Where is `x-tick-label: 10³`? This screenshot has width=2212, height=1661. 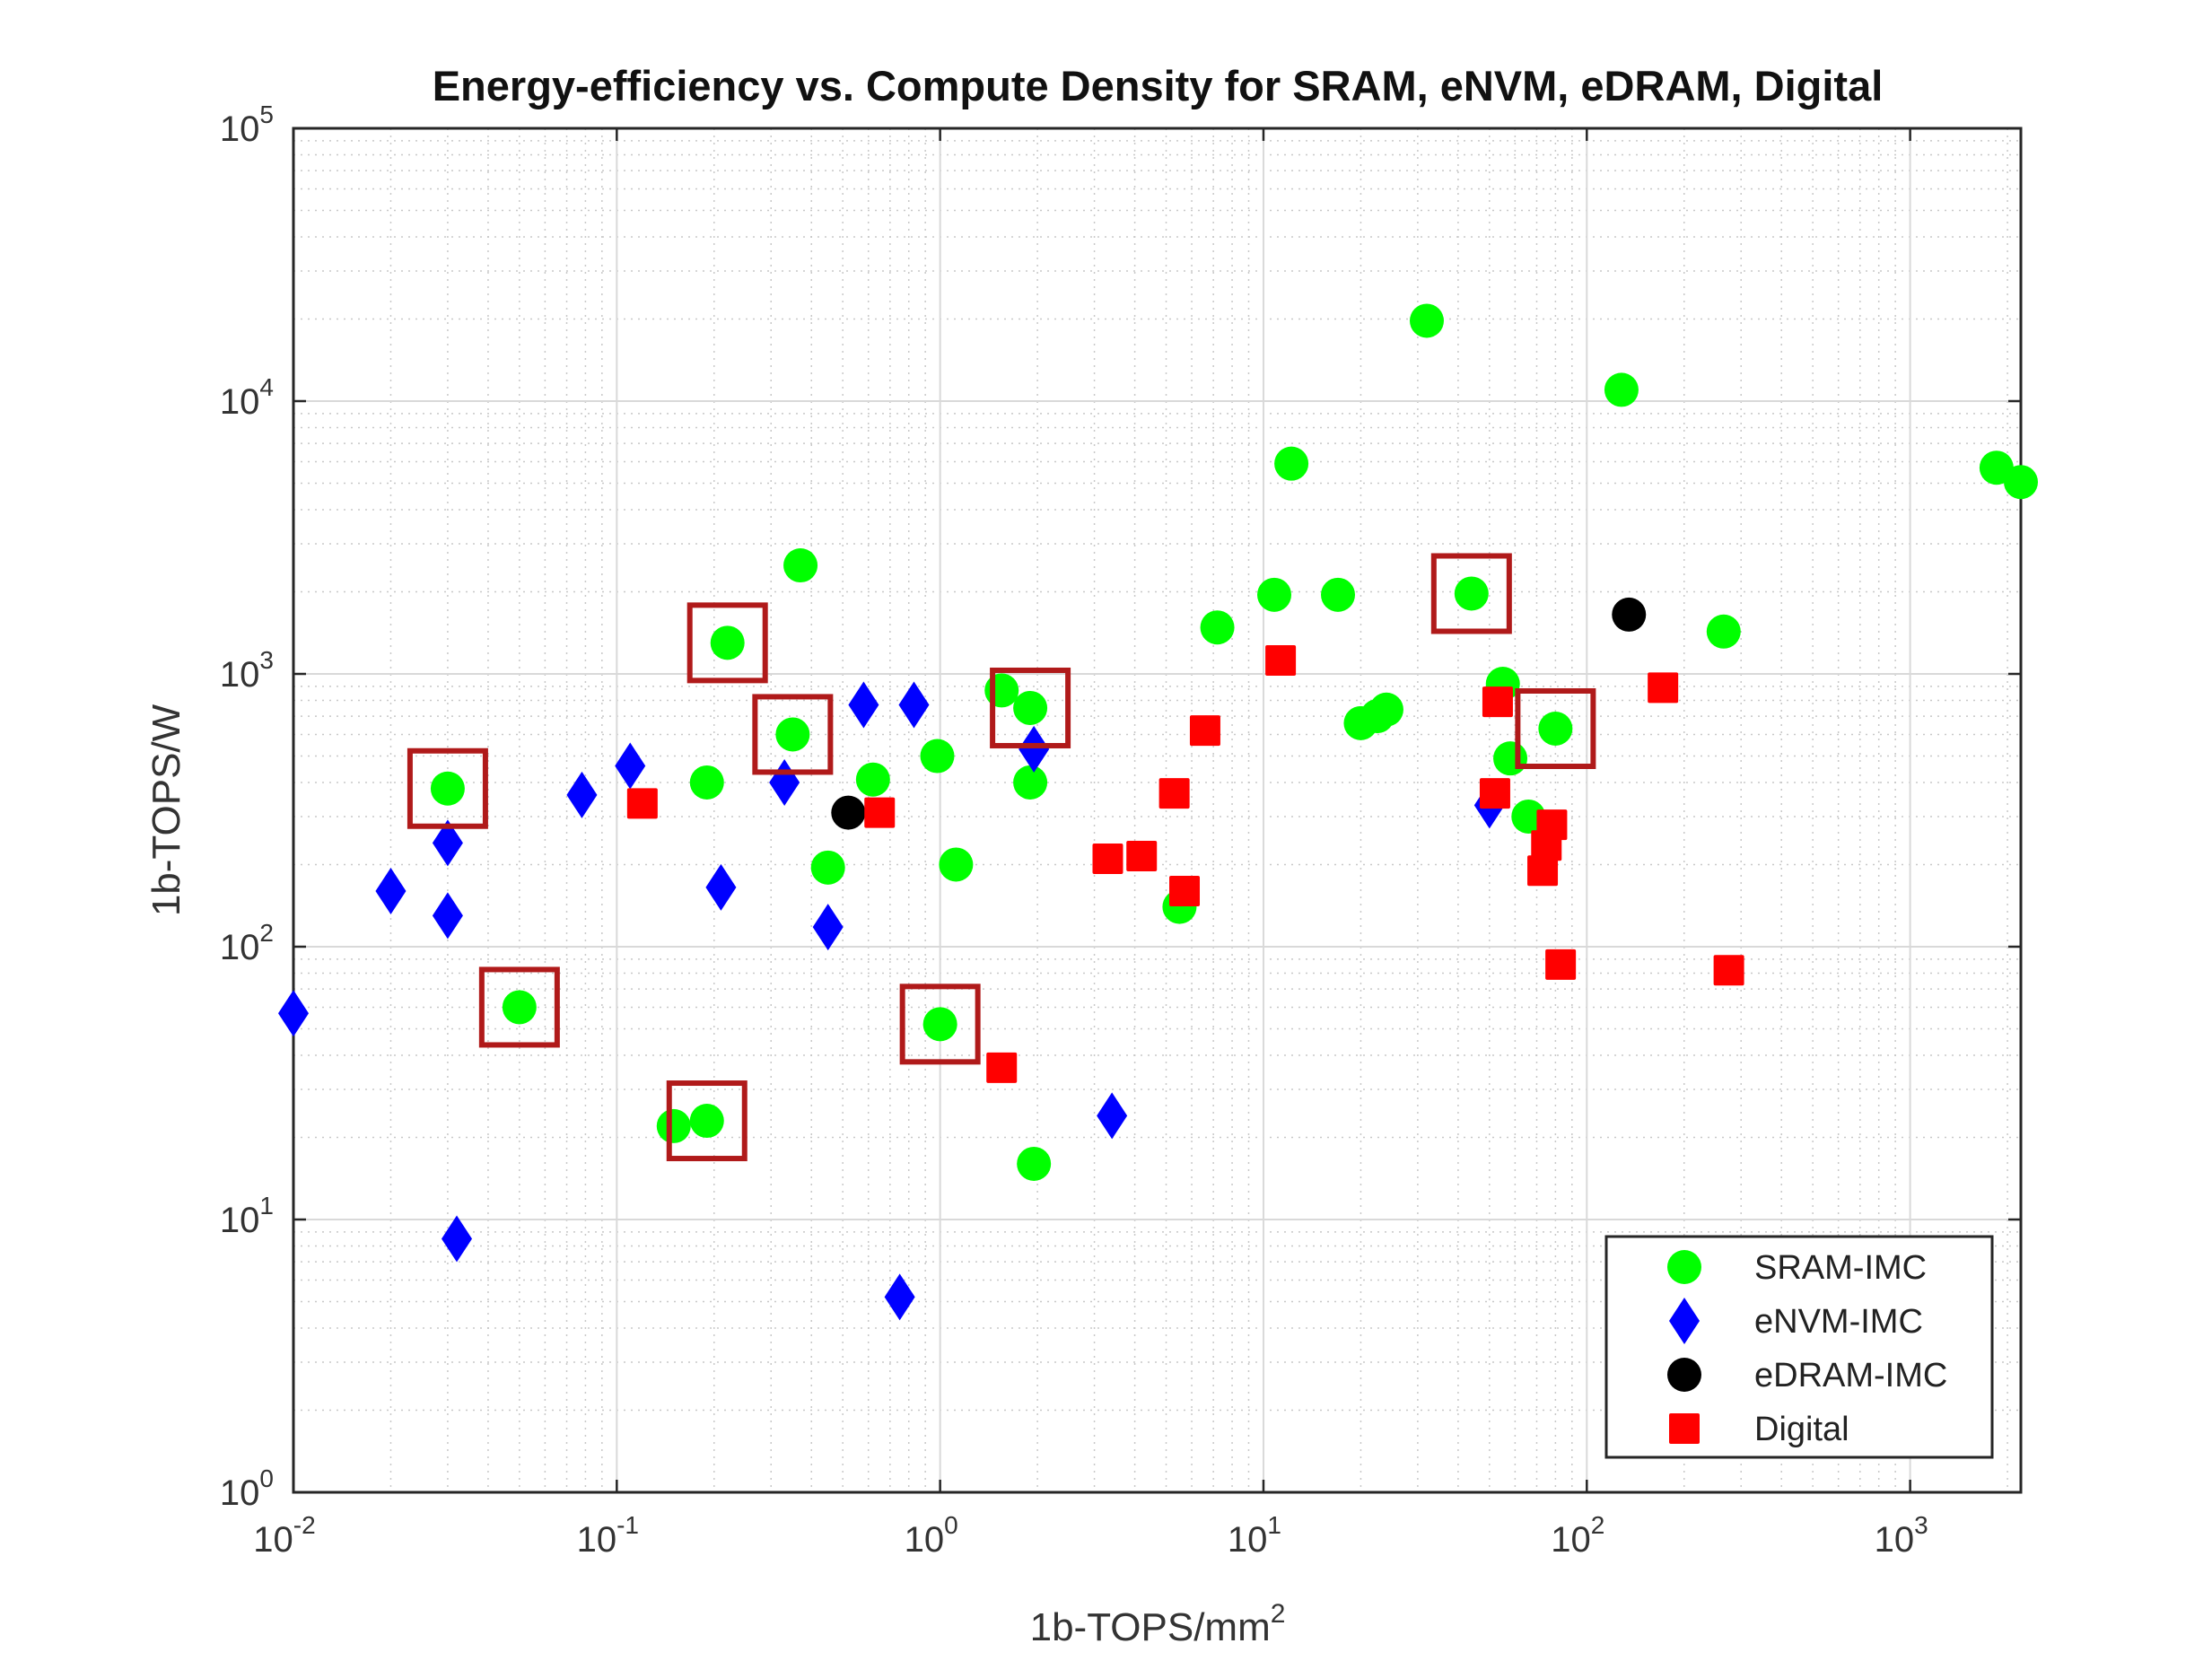
x-tick-label: 10³ is located at coordinates (1901, 1535).